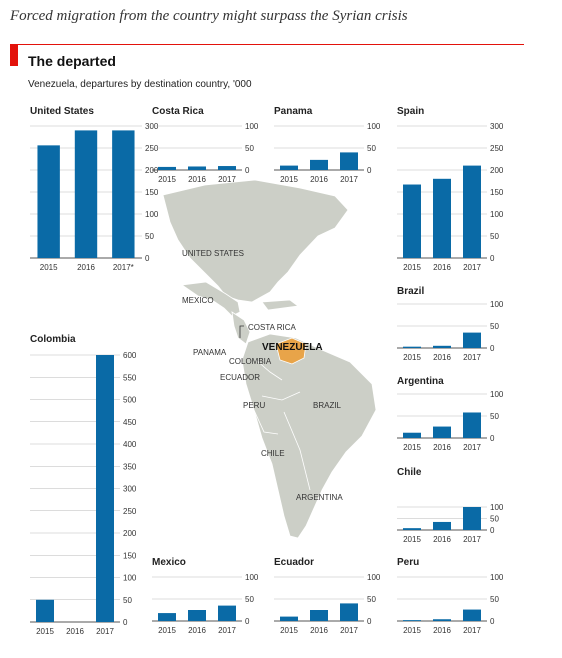 The image size is (562, 658). I want to click on colombia-tick-label: 200, so click(130, 533).